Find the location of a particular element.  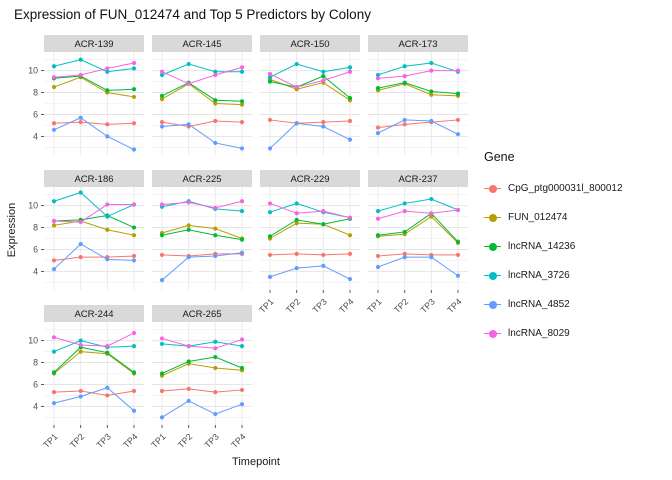

legend-item-CpG_ptg000031l_800012: CpG_ptg000031l_800012 is located at coordinates (553, 188).